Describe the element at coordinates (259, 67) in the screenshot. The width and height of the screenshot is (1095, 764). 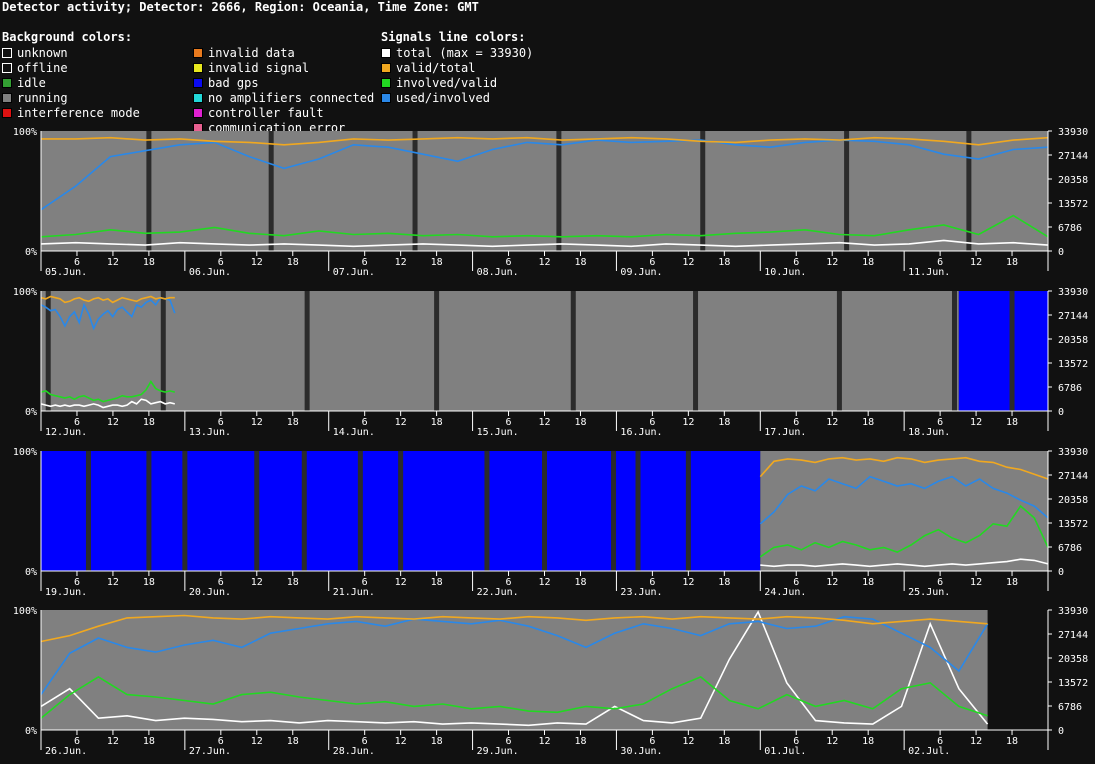
I see `background-legend-label: invalid signal` at that location.